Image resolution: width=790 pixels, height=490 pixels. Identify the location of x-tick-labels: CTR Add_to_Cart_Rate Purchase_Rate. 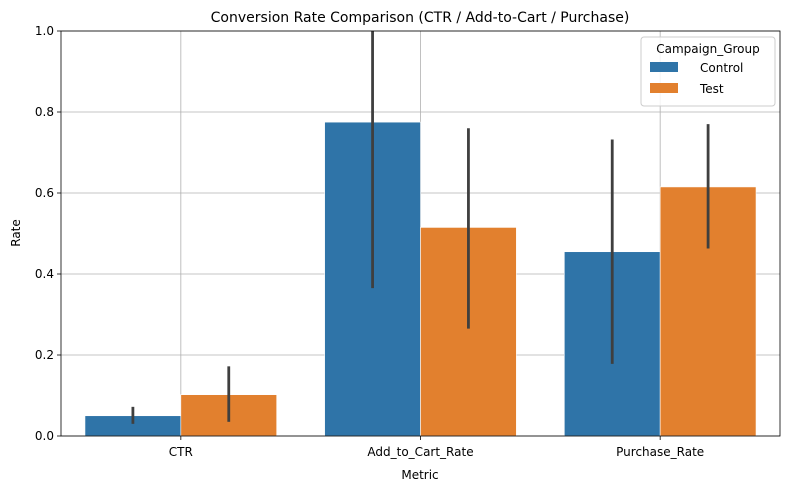
(436, 452).